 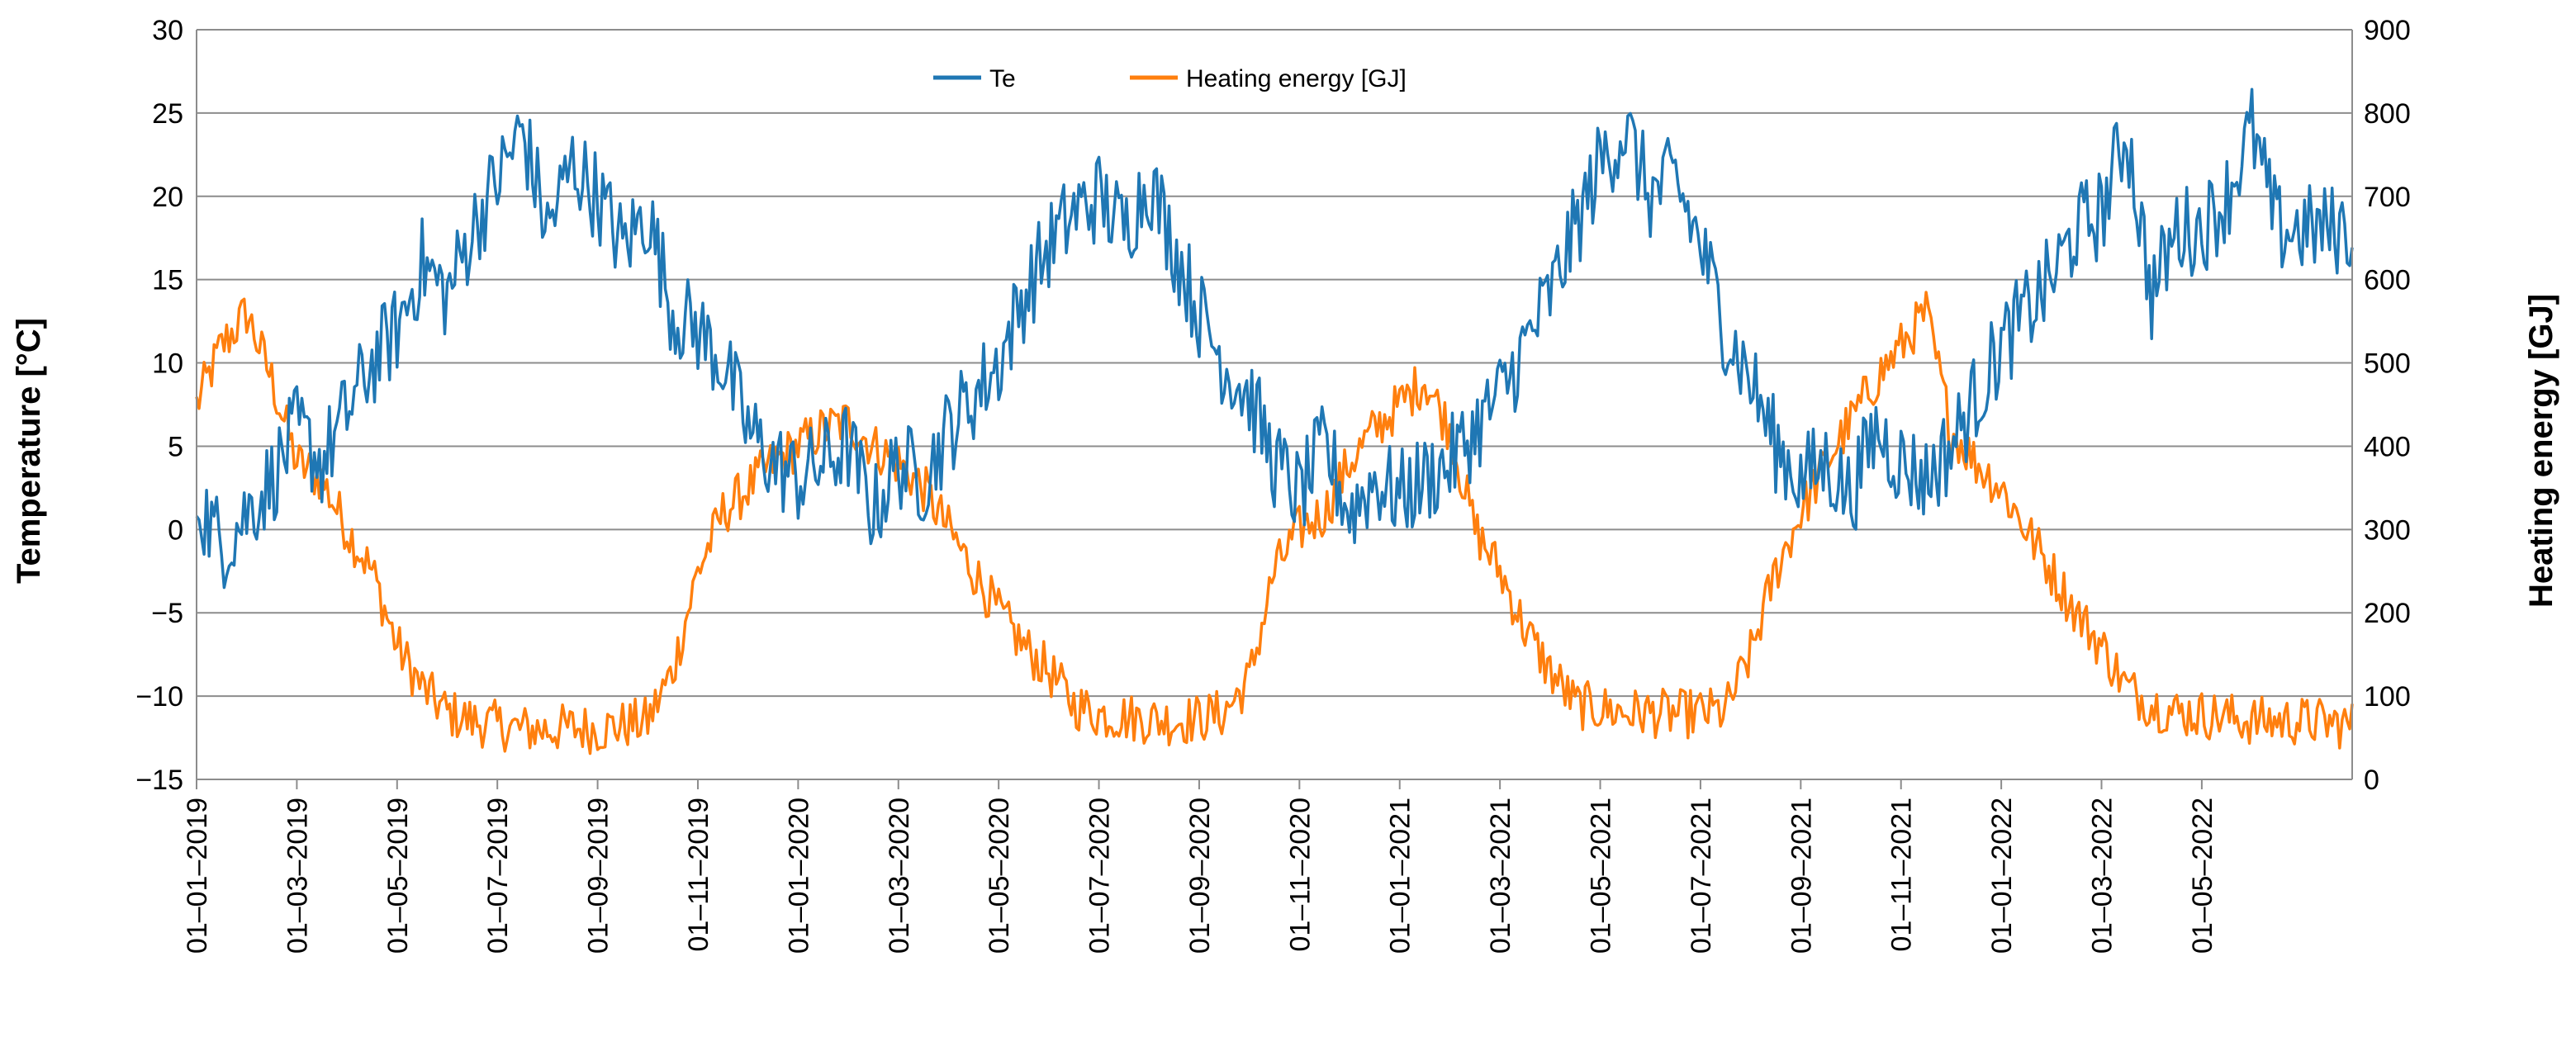 I want to click on y-tick-label: −10, so click(x=159, y=697).